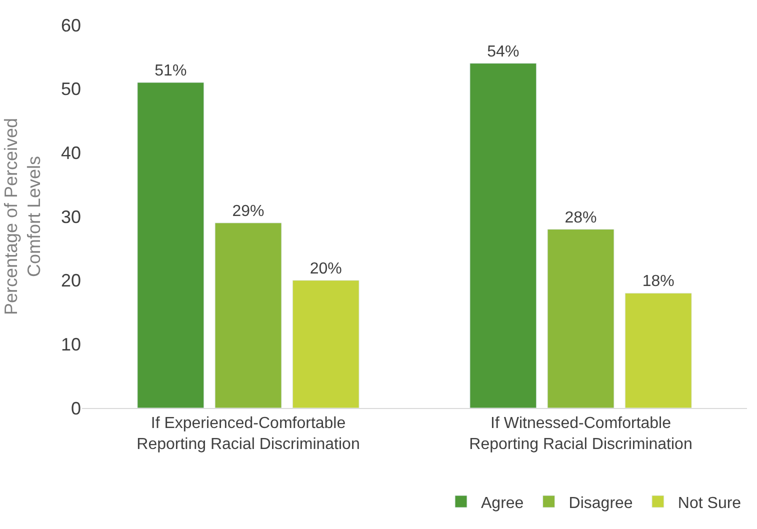 Image resolution: width=757 pixels, height=529 pixels. What do you see at coordinates (170, 71) in the screenshot?
I see `data-label: 51%` at bounding box center [170, 71].